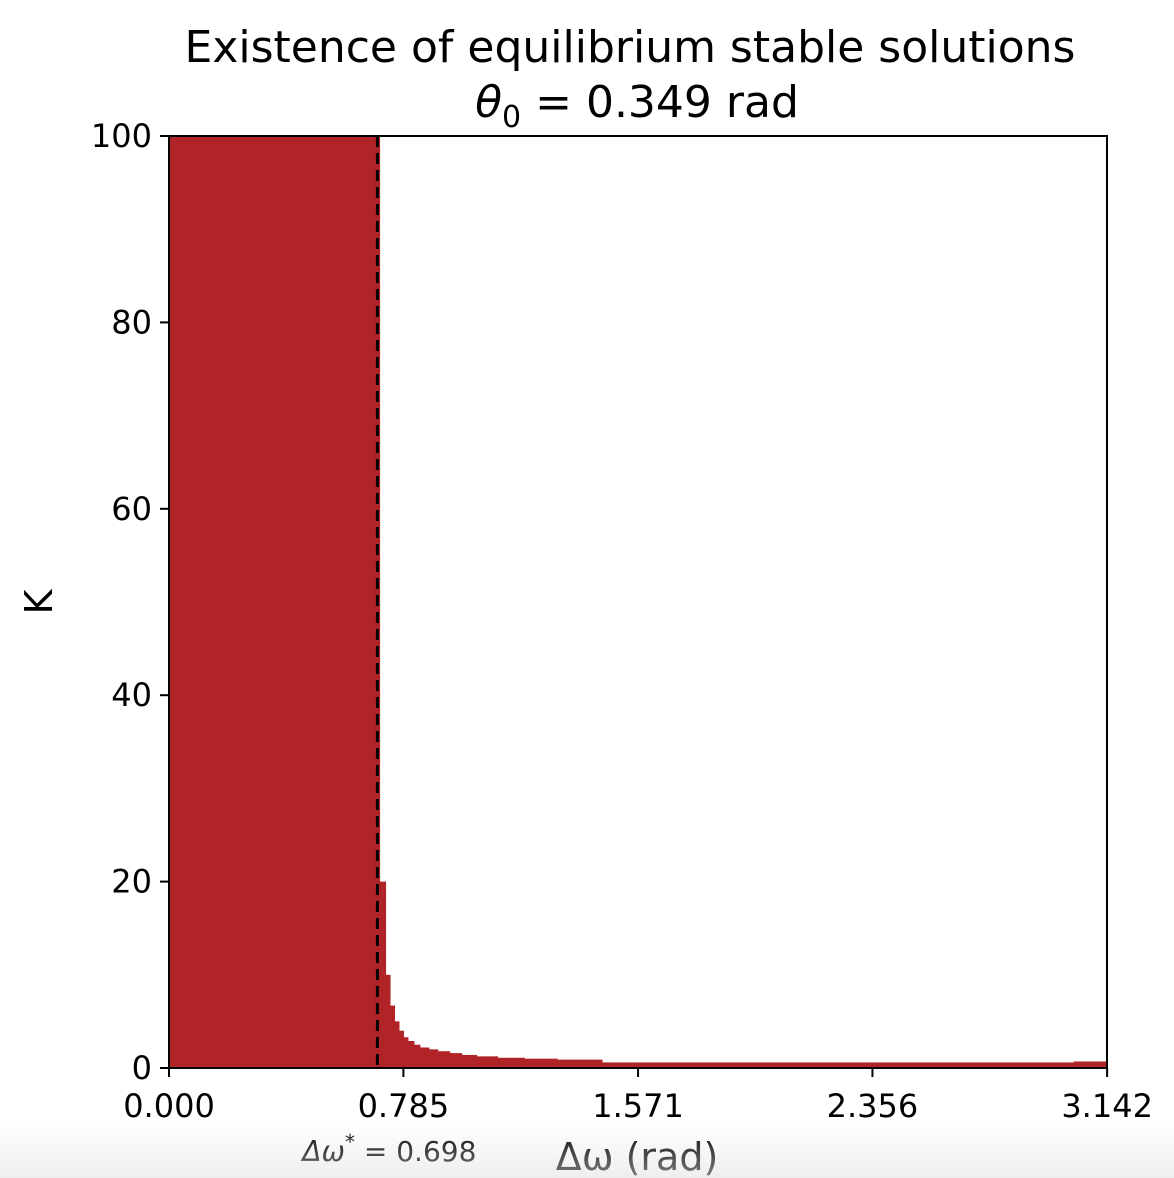  I want to click on subtitle-rest: = 0.349 rad, so click(660, 102).